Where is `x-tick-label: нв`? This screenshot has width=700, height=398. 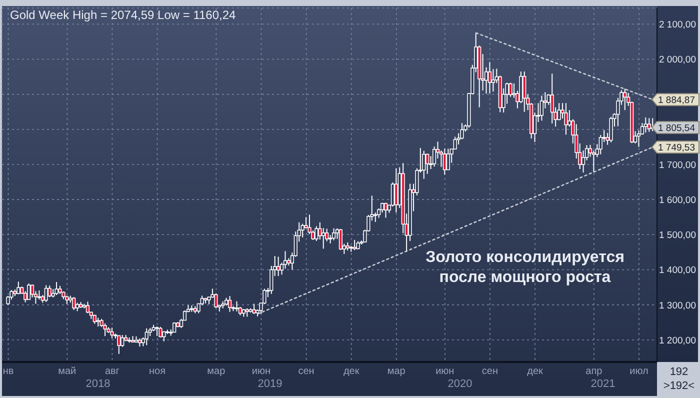
x-tick-label: нв is located at coordinates (8, 372).